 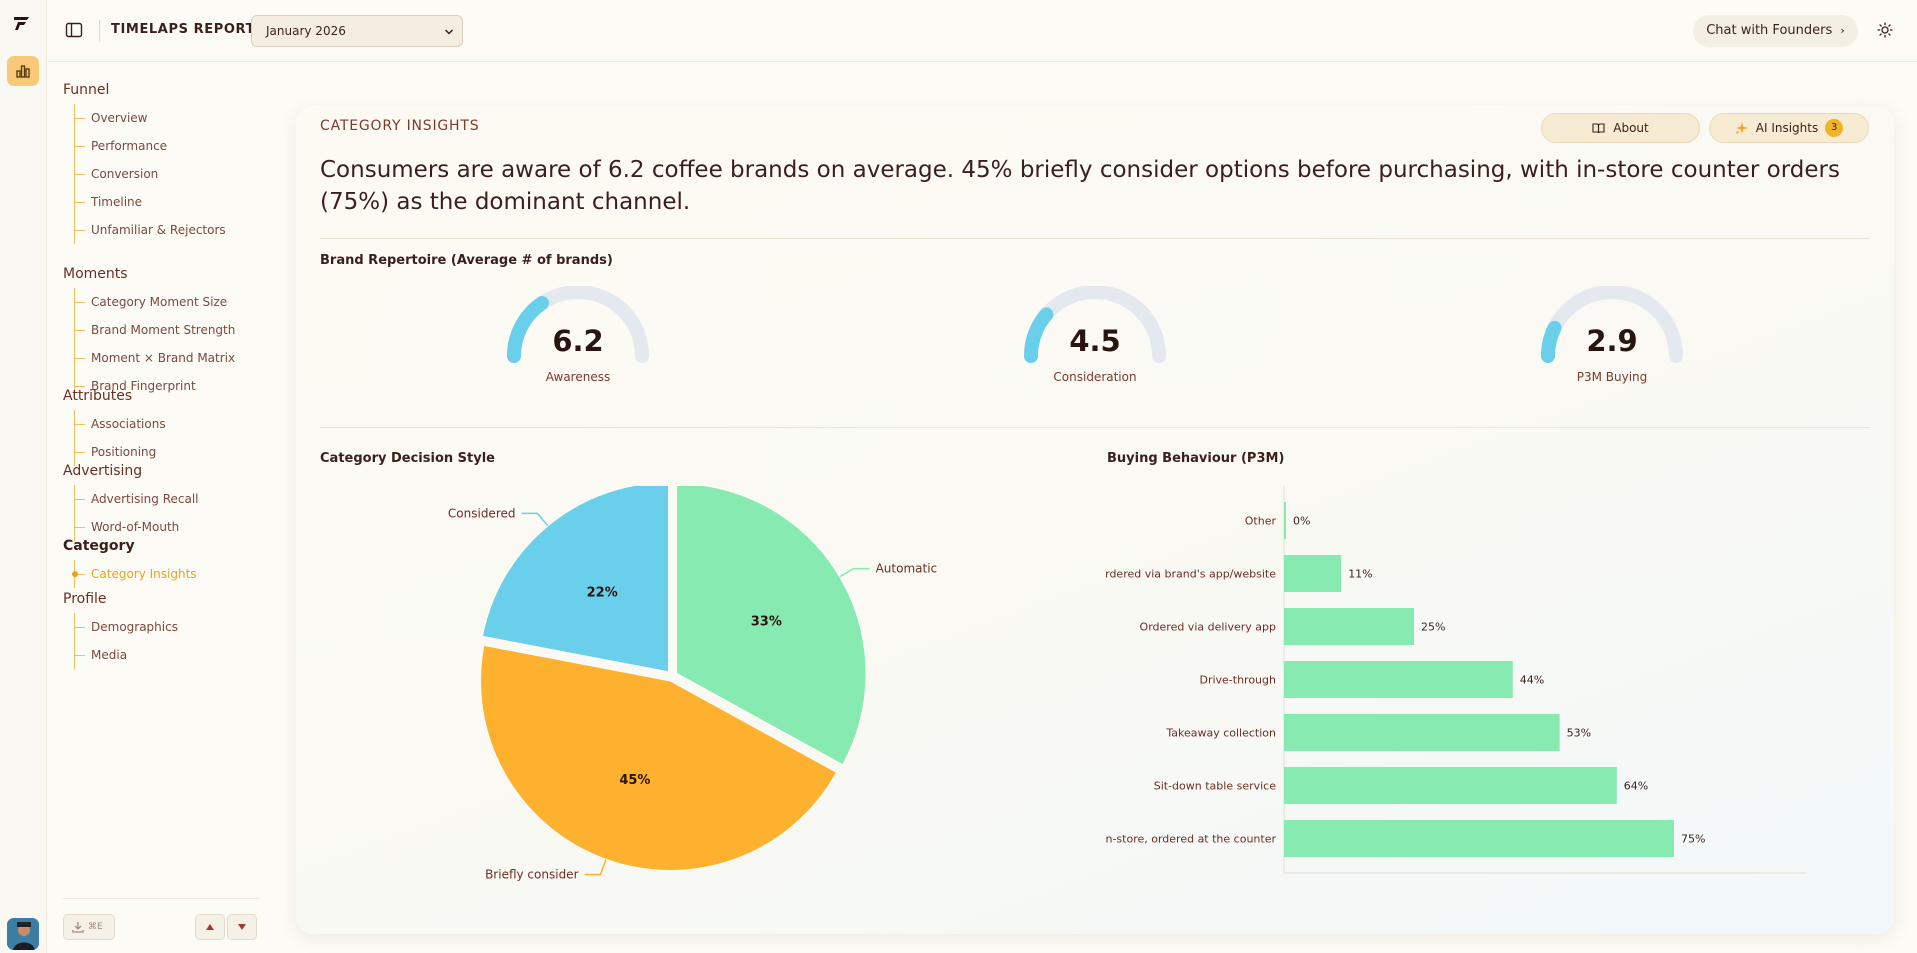 I want to click on sidebar-item-overview: Overview, so click(x=150, y=118).